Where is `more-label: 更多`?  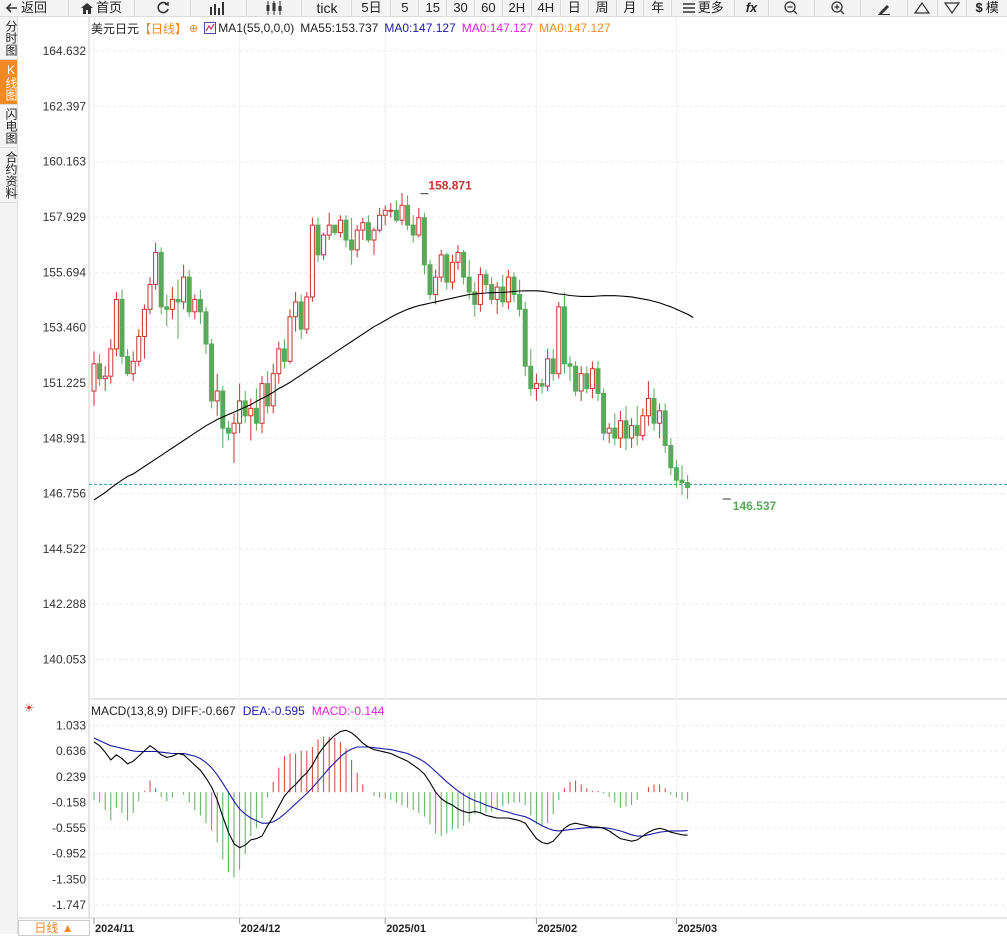
more-label: 更多 is located at coordinates (710, 7).